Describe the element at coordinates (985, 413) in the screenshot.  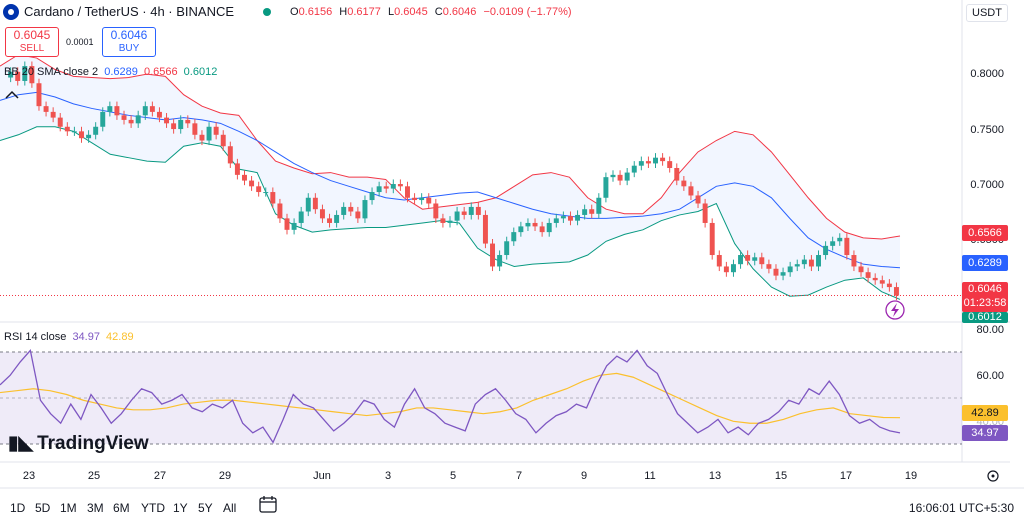
I see `rsi-ma-tag: 42.89` at that location.